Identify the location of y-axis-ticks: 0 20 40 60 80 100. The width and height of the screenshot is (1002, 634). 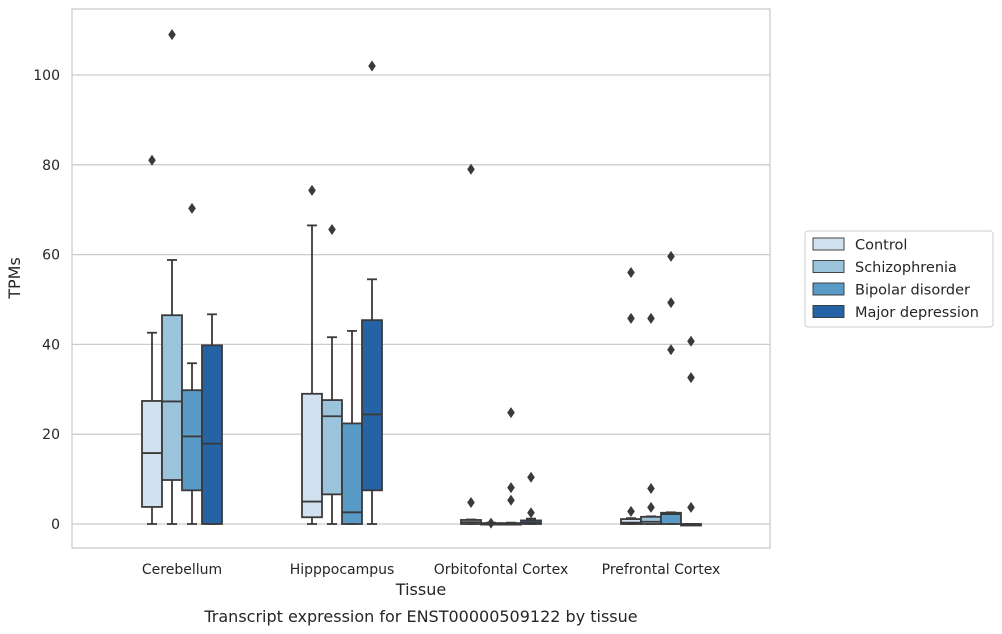
(46, 300).